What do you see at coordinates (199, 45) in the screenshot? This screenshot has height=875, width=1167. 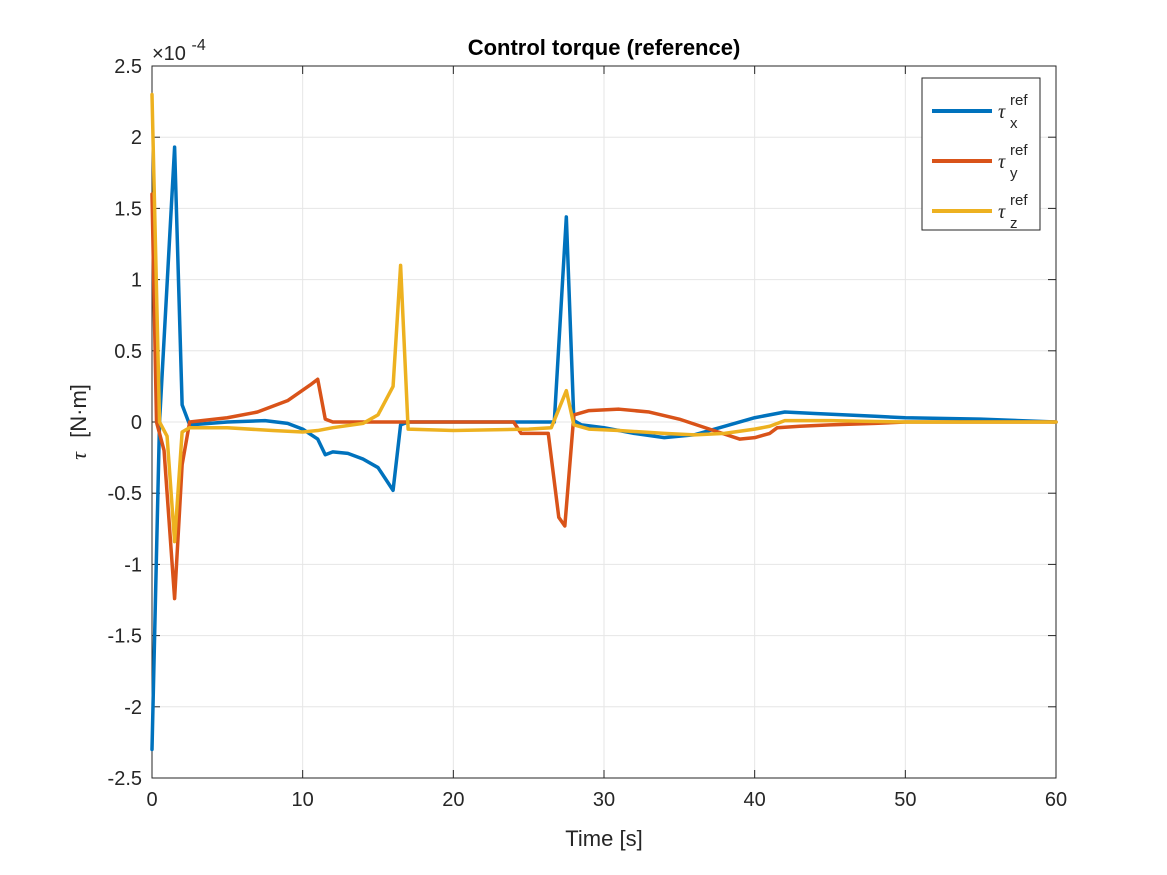 I see `y-exponent-power: -4` at bounding box center [199, 45].